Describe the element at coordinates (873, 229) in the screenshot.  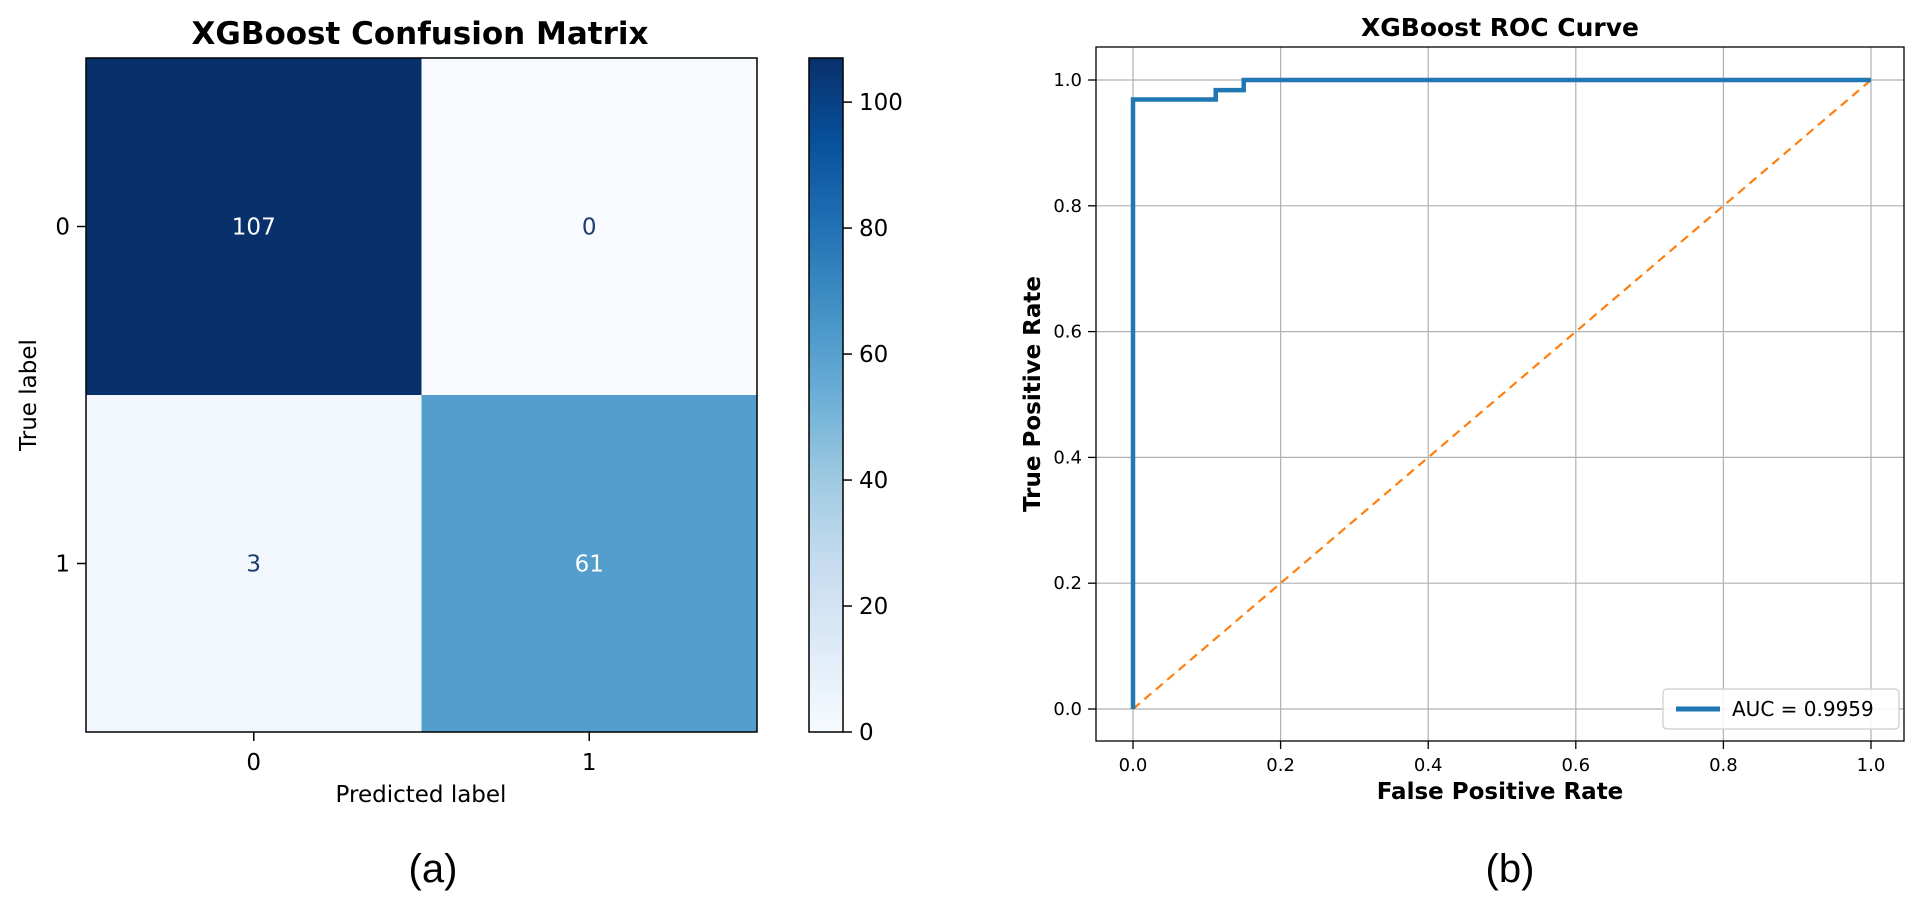
I see `colorbar-tick-label: 80` at that location.